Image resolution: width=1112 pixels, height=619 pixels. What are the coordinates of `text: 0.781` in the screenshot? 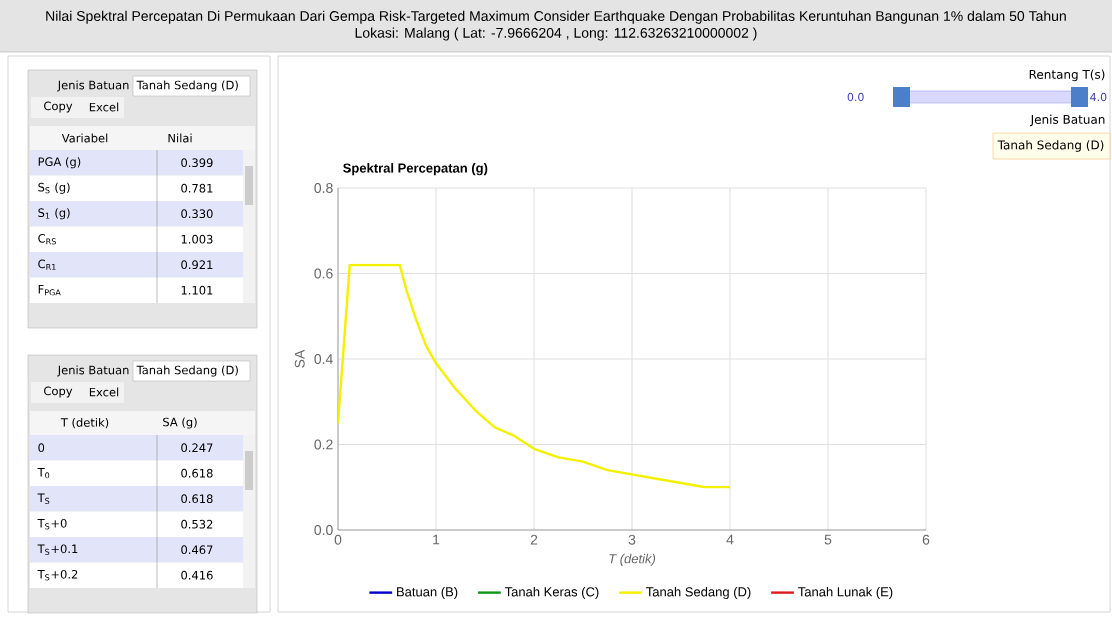 It's located at (197, 188).